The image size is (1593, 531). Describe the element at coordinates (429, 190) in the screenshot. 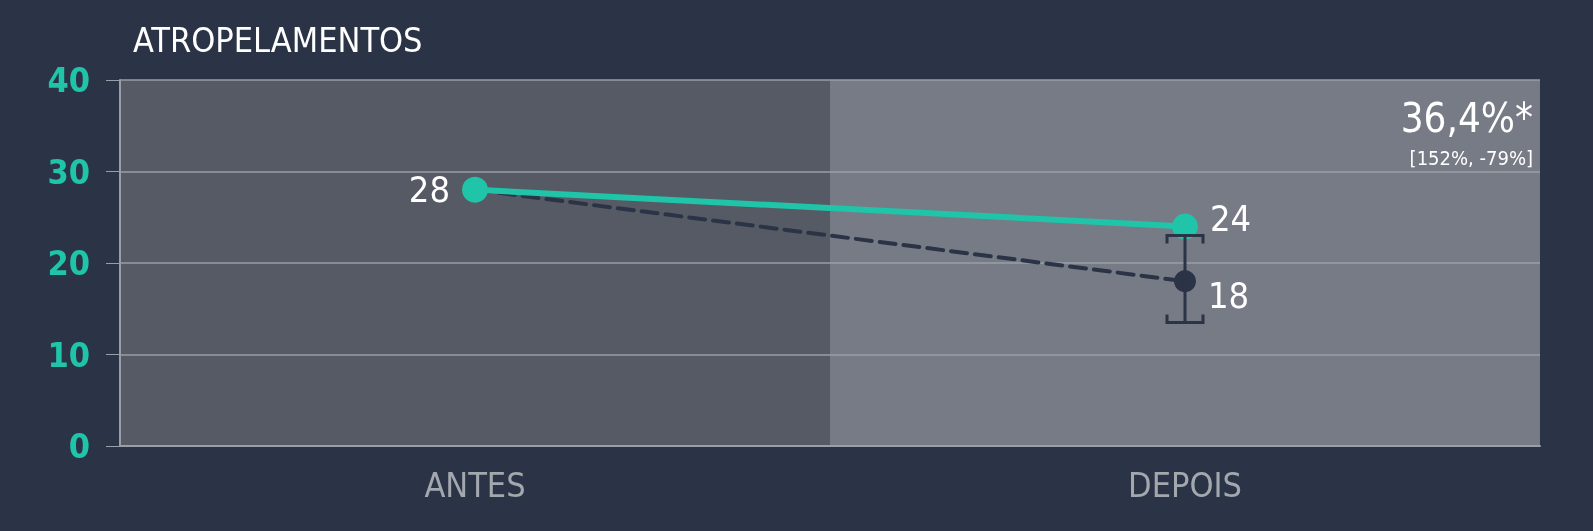

I see `data-label: 28` at that location.